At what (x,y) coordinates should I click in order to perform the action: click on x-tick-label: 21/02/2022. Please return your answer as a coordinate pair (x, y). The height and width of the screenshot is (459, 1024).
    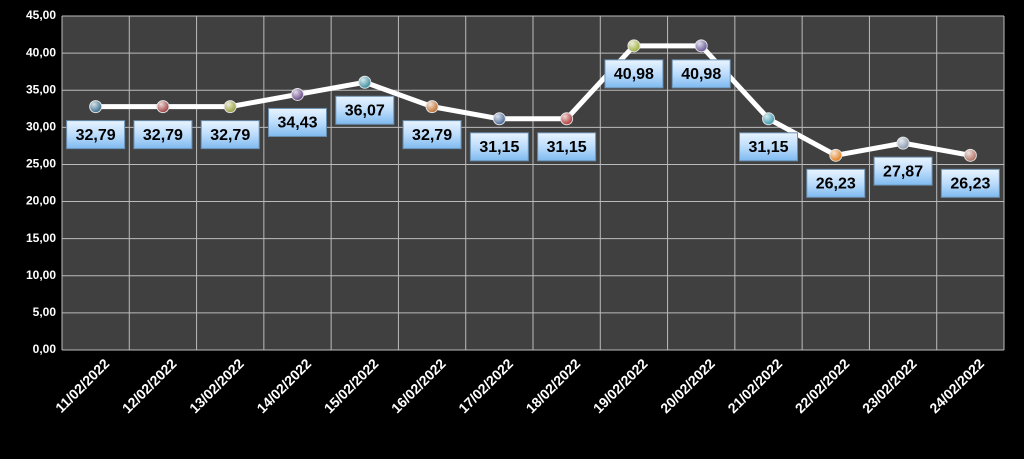
    Looking at the image, I should click on (754, 385).